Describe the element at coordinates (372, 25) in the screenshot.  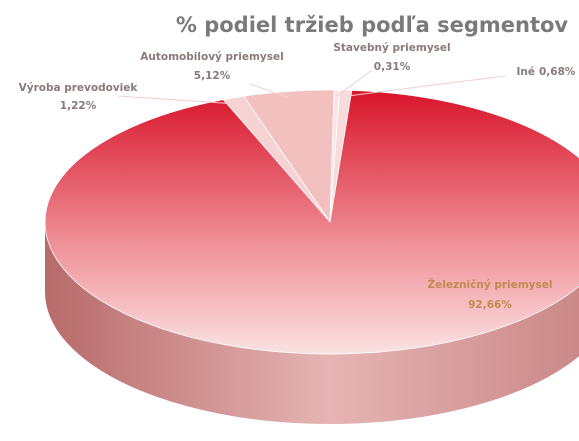
I see `chart-title: % podiel tržieb podľa segmentov` at that location.